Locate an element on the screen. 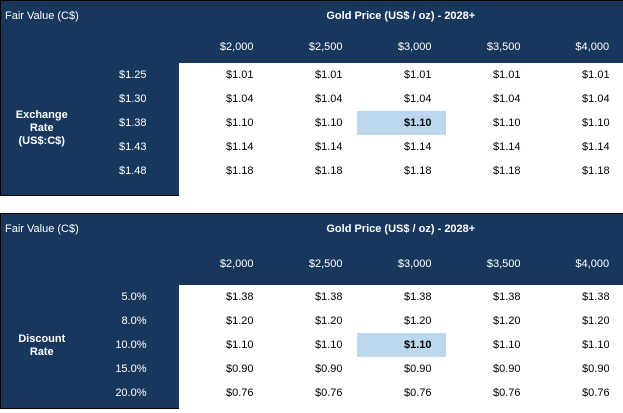 Image resolution: width=623 pixels, height=413 pixels. table-row: $1.30 $1.04 $1.04 $1.04 $1.04 $1.04 is located at coordinates (312, 98).